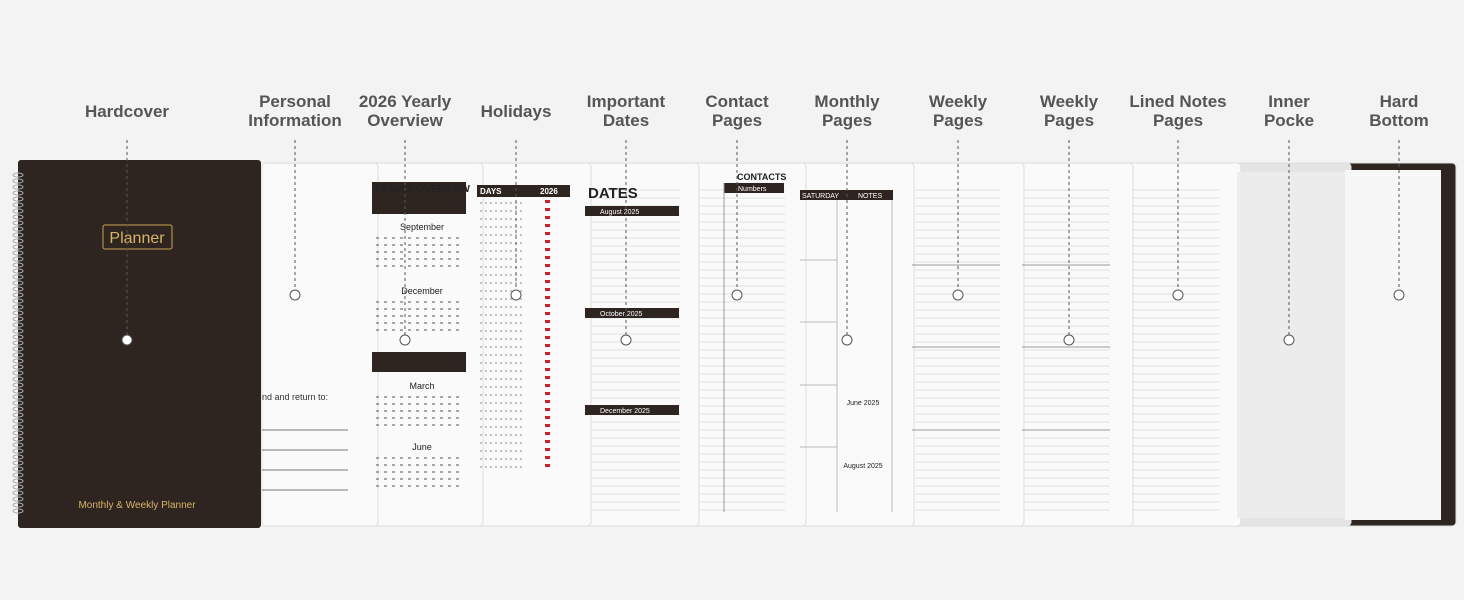 The image size is (1464, 600). What do you see at coordinates (1289, 101) in the screenshot?
I see `callout-label: Inner` at bounding box center [1289, 101].